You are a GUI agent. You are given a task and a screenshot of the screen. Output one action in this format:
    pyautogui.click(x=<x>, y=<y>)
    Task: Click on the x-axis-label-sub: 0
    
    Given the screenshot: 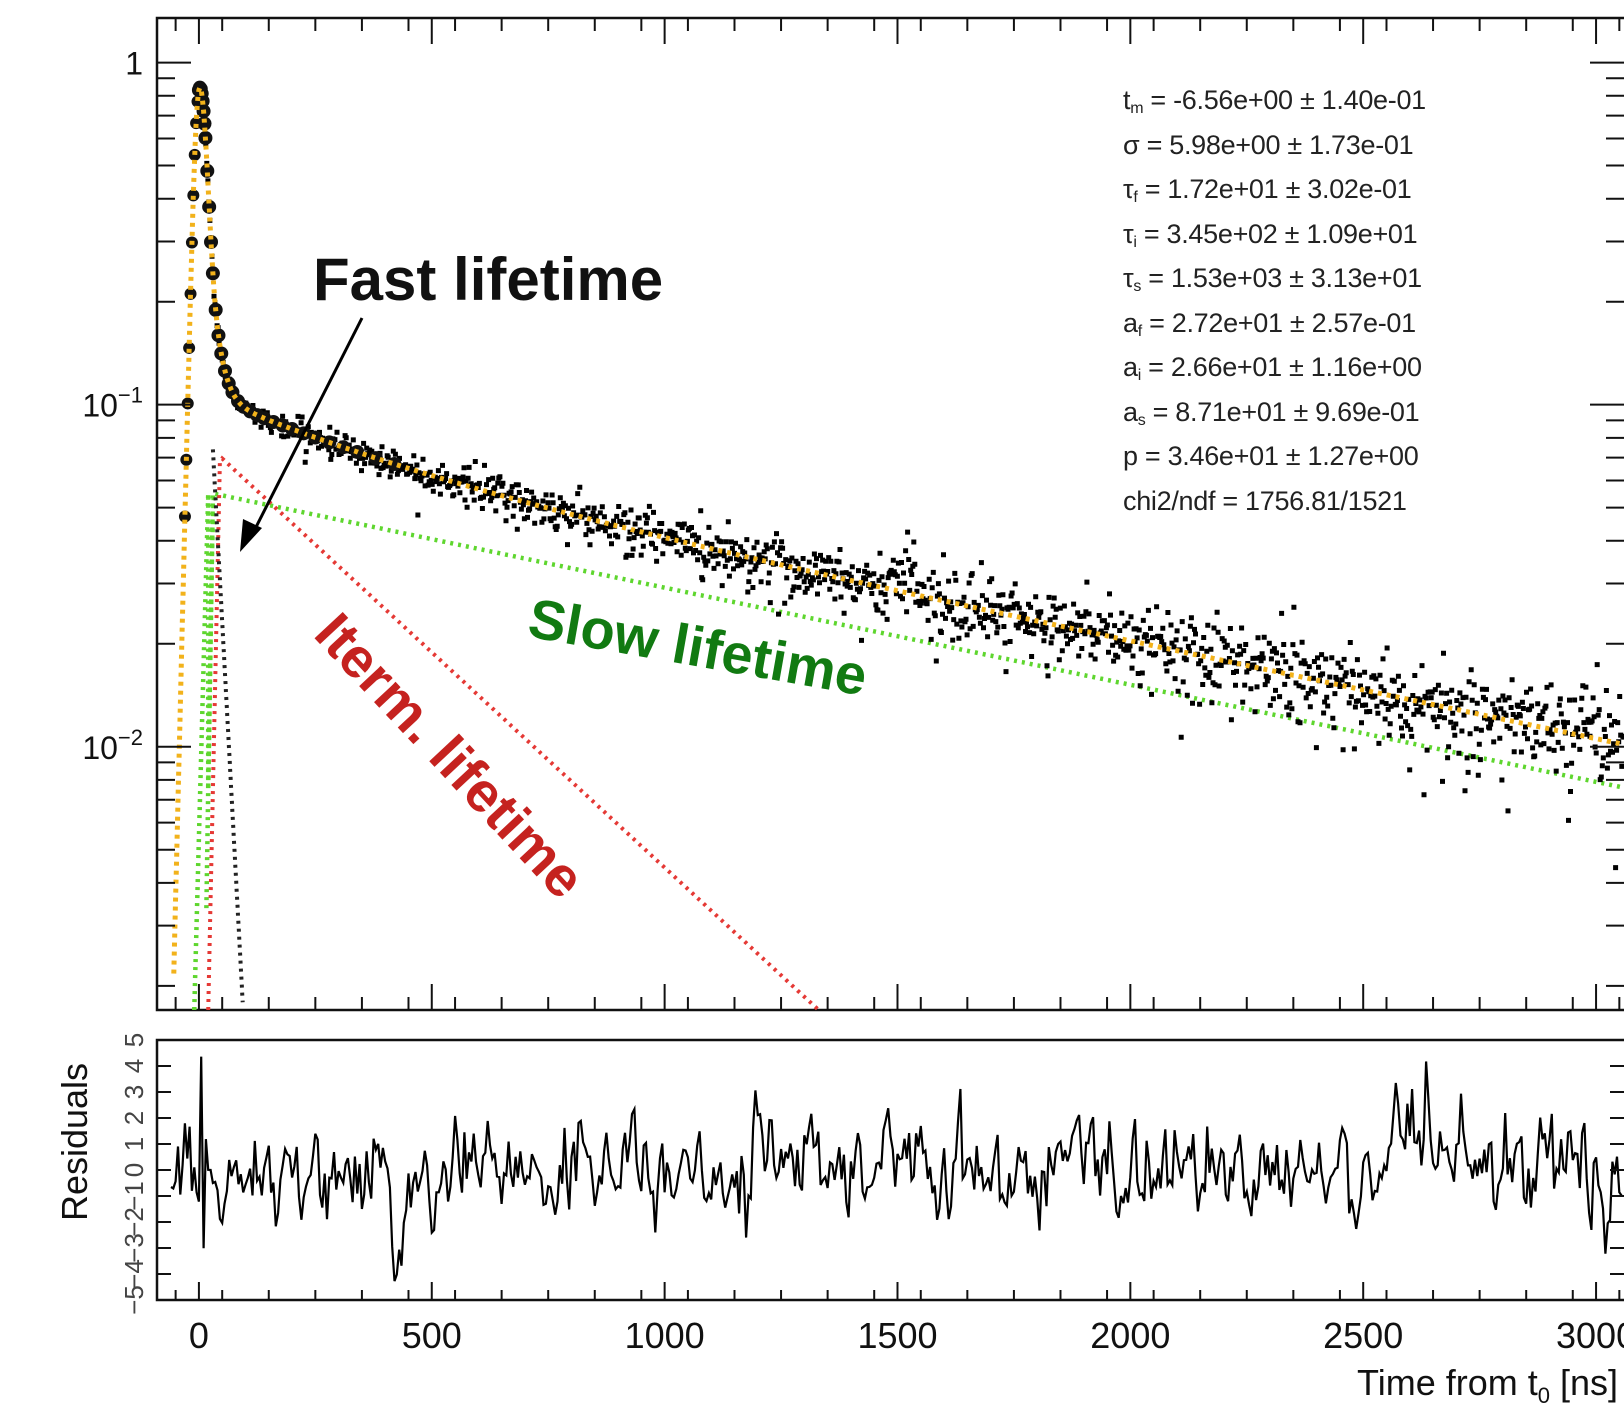 What is the action you would take?
    pyautogui.click(x=1543, y=1395)
    